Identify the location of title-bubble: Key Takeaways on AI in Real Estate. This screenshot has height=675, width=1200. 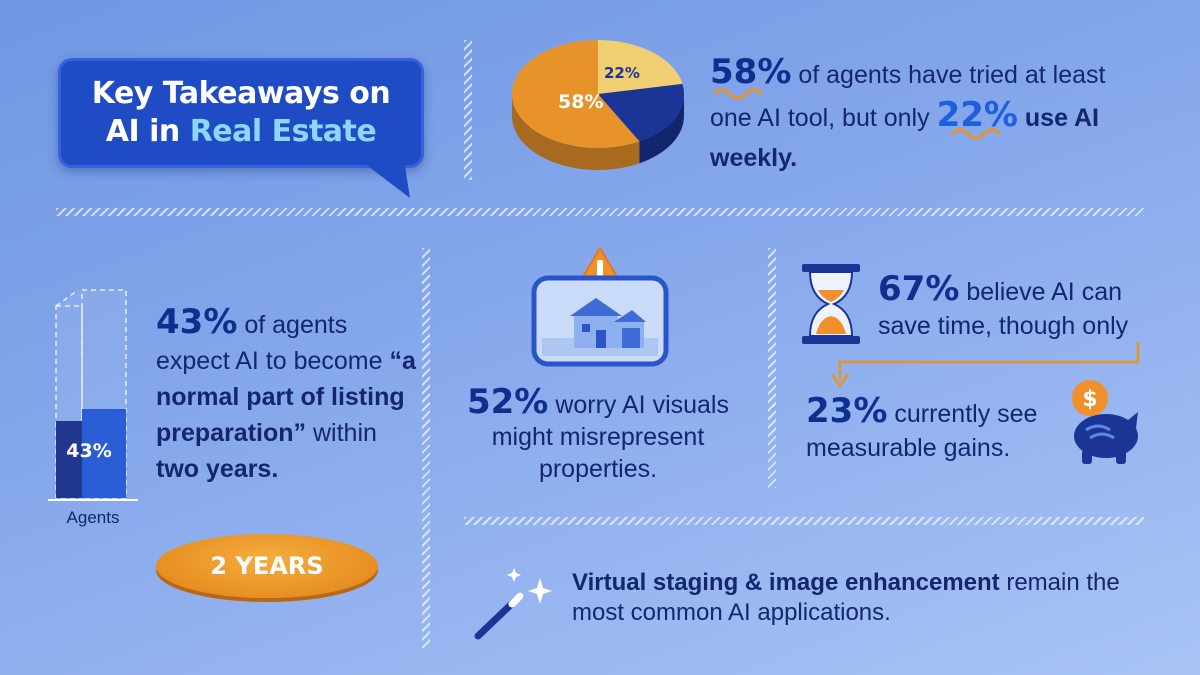
(241, 113).